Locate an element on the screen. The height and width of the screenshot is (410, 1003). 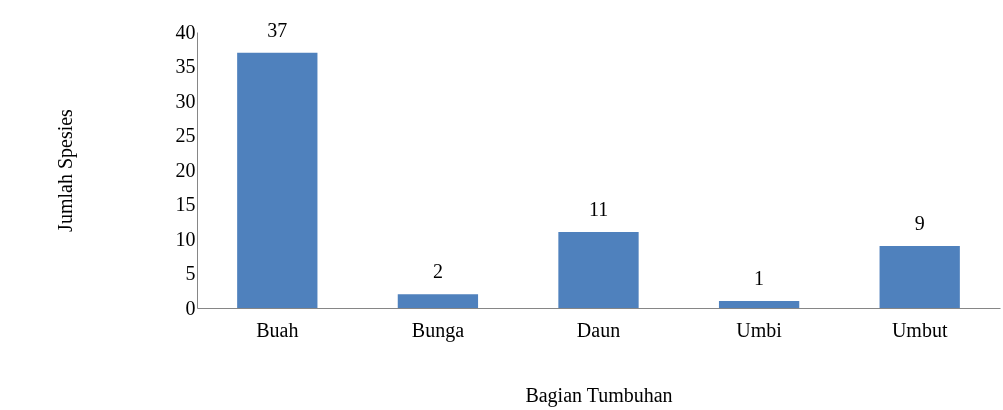
data-label: 9 is located at coordinates (919, 222).